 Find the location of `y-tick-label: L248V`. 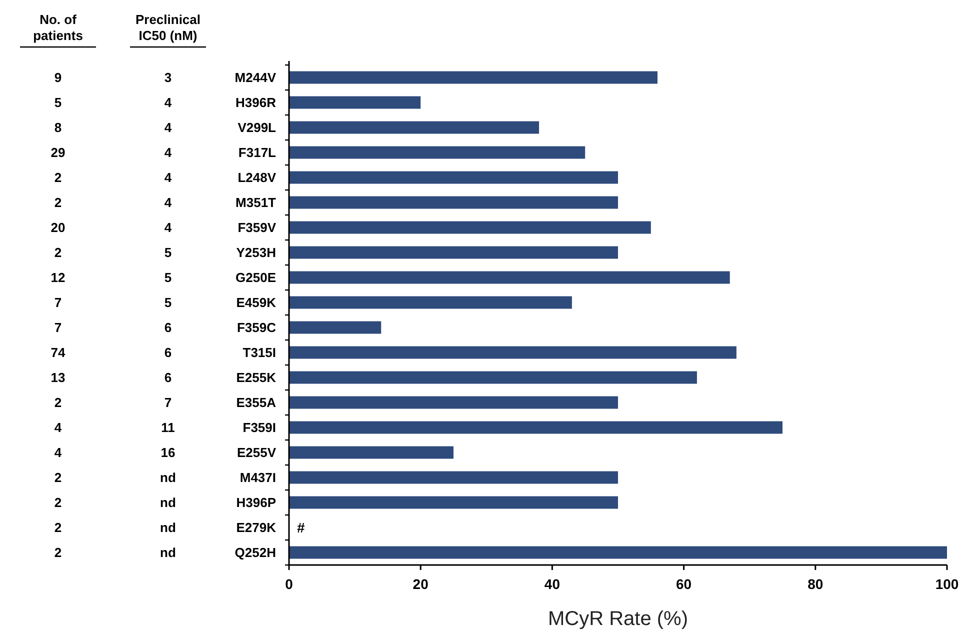

y-tick-label: L248V is located at coordinates (257, 178).